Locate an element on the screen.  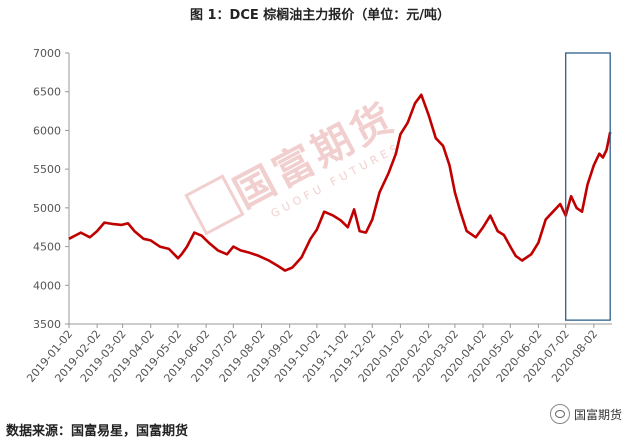
highlight-box is located at coordinates (588, 186).